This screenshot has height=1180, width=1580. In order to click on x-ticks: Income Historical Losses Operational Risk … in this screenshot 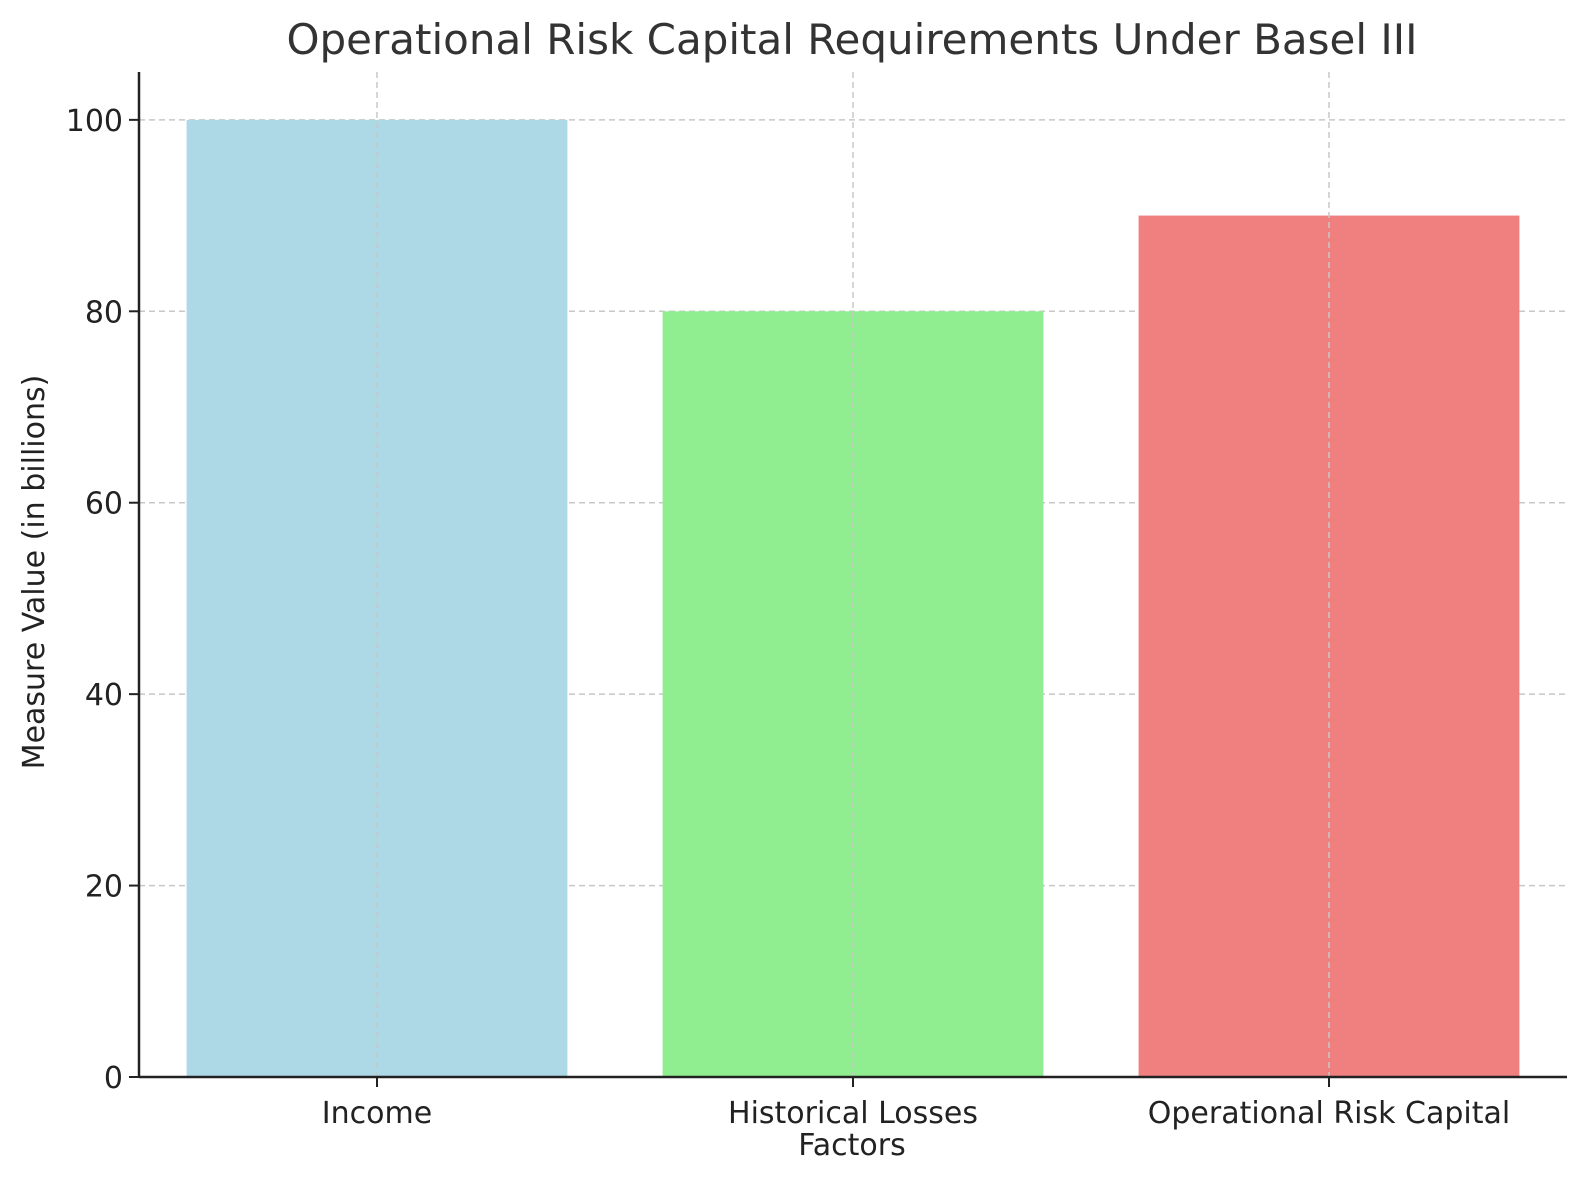, I will do `click(916, 1104)`.